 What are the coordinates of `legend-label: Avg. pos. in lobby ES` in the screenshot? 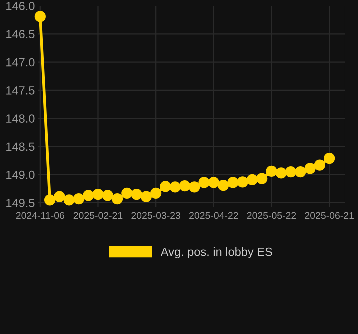 It's located at (216, 253).